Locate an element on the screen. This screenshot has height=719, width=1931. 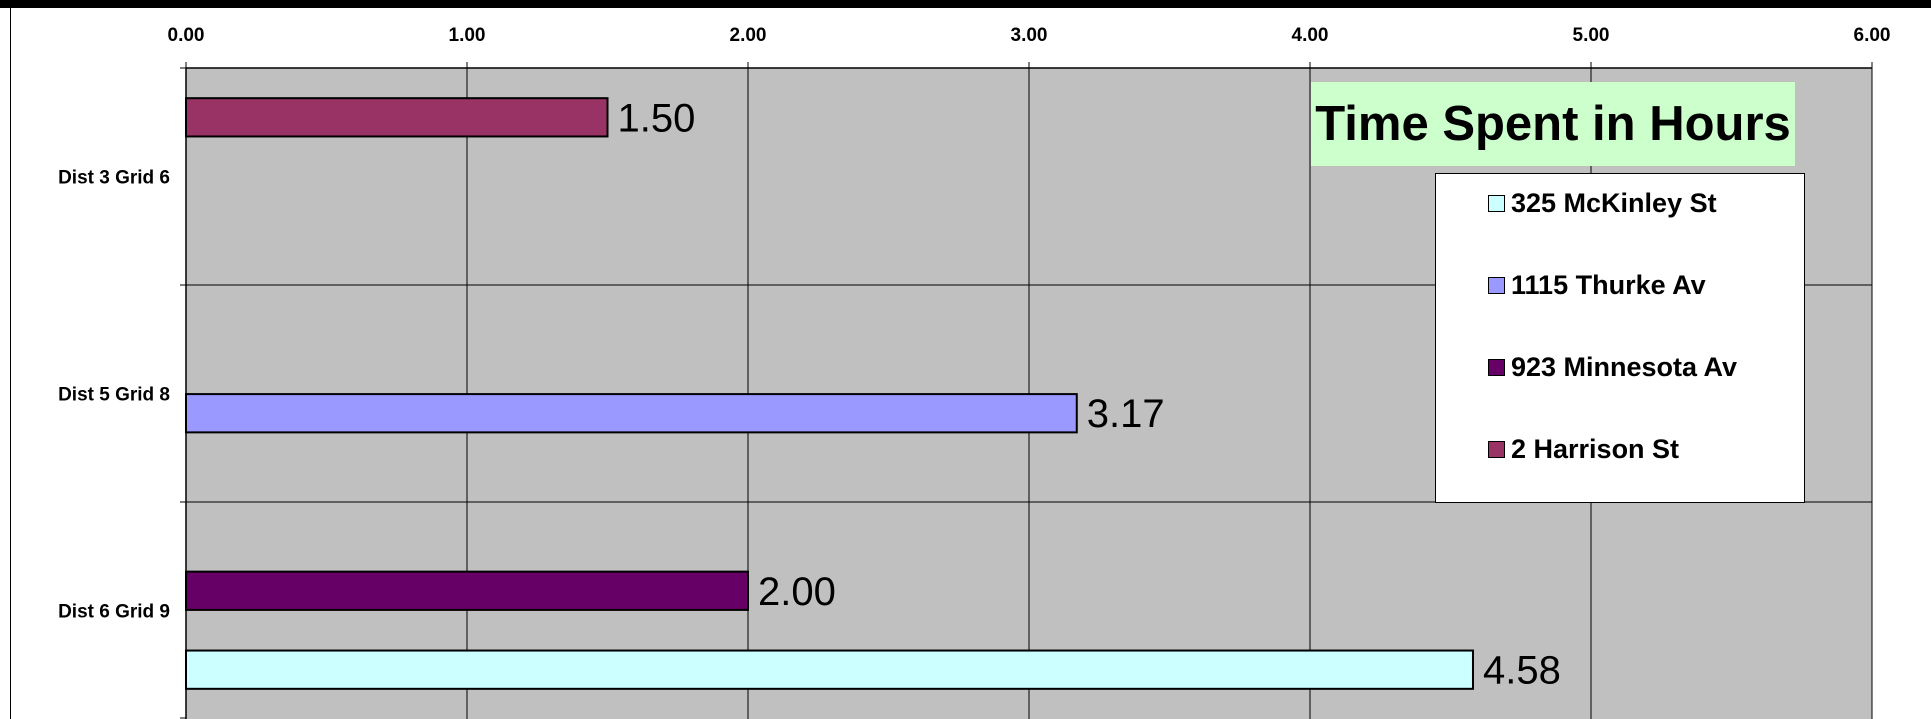
legend-label: 325 McKinley St is located at coordinates (1614, 203).